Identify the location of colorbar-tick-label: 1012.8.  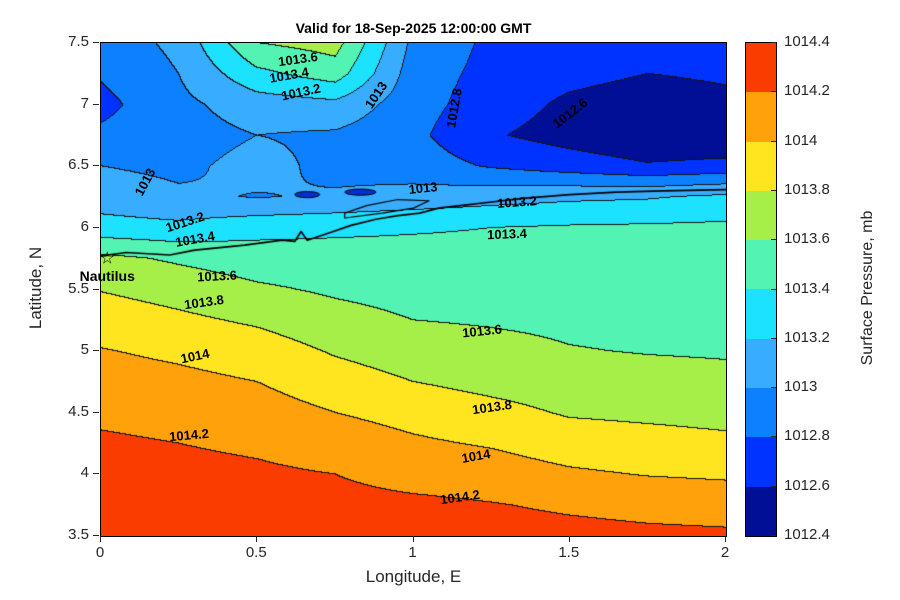
(807, 436).